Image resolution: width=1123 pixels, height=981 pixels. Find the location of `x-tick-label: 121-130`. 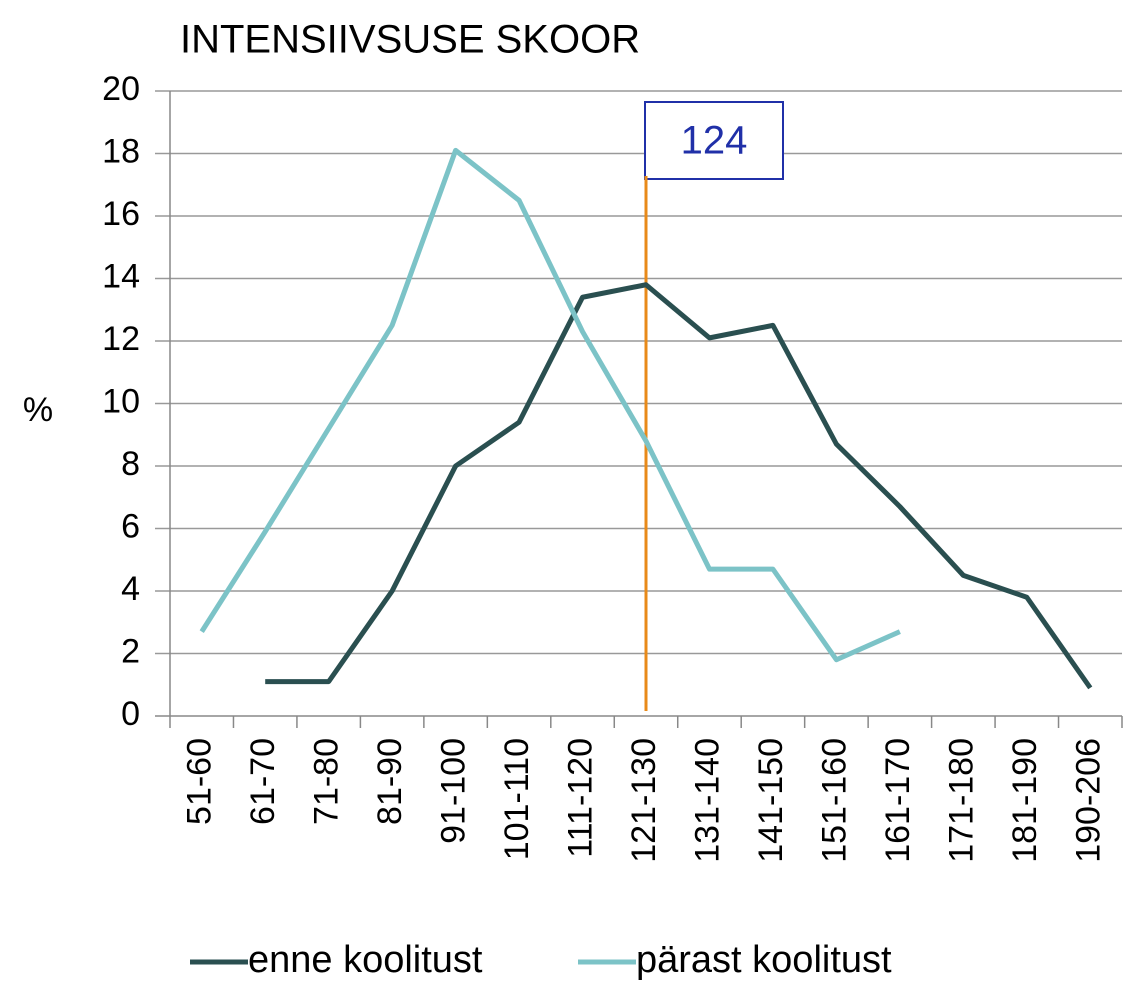

x-tick-label: 121-130 is located at coordinates (644, 800).